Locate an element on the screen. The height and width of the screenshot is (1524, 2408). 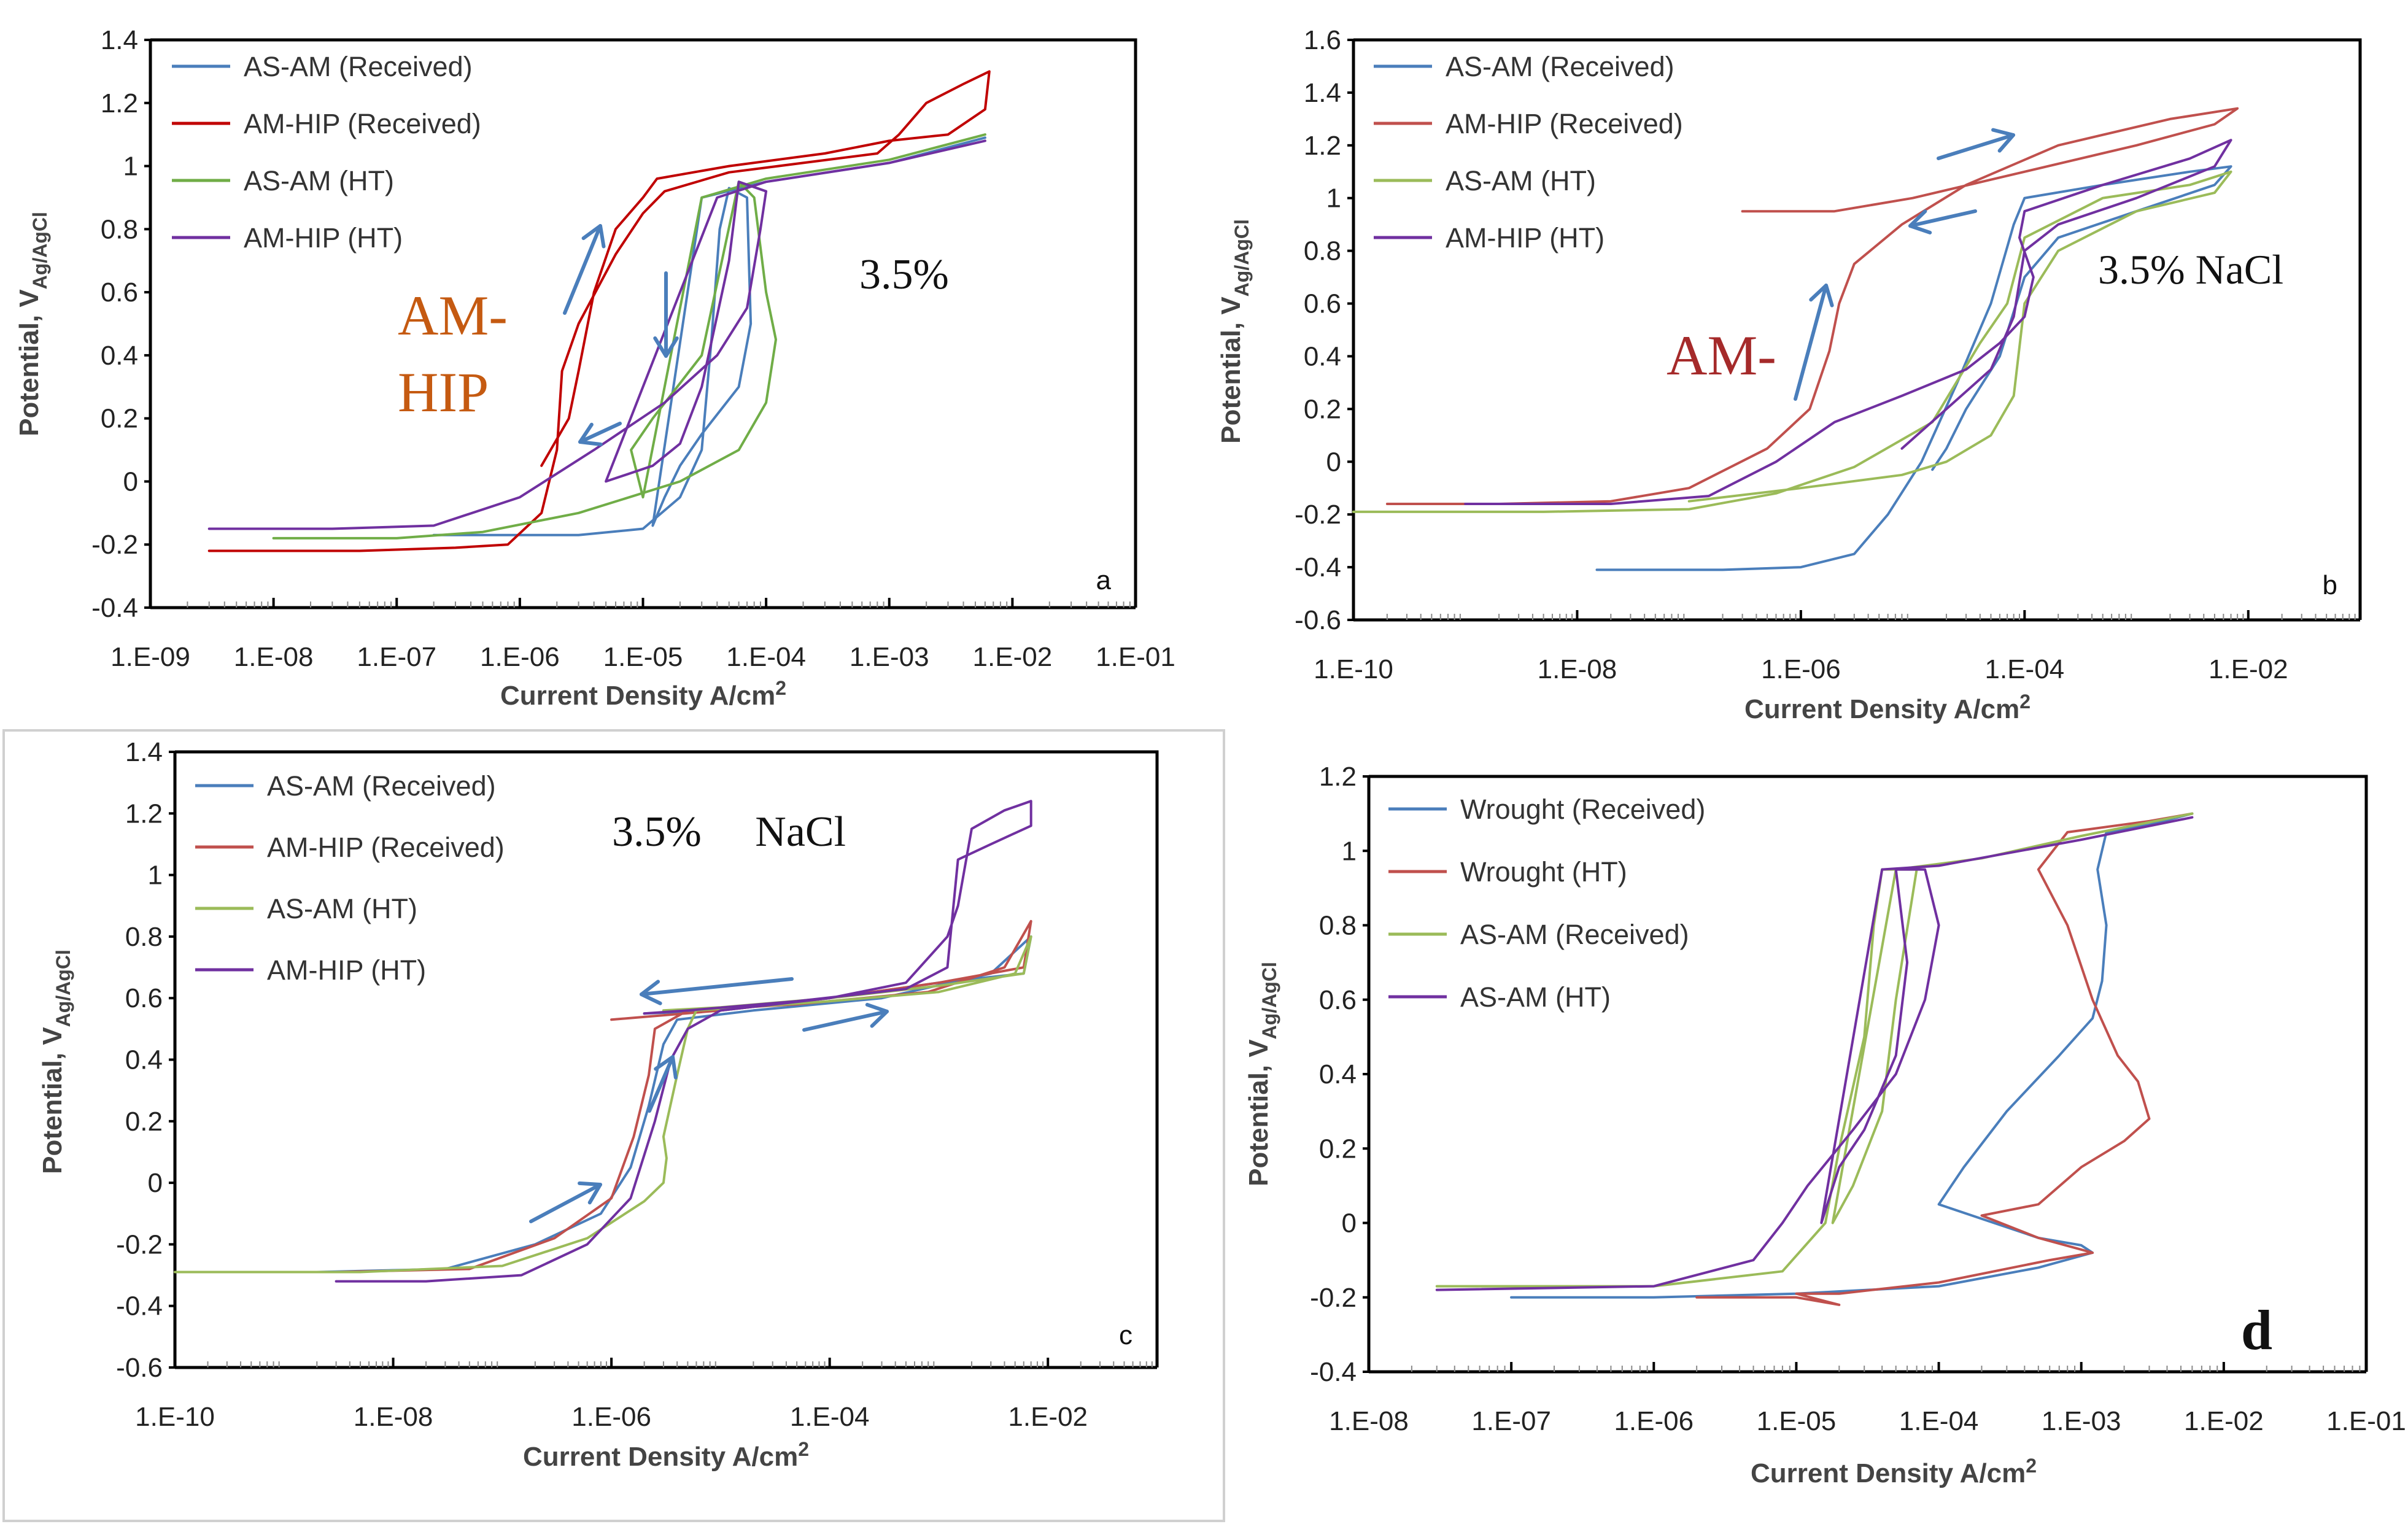
legend-entry-label: AM-HIP (HT) is located at coordinates (1525, 237).